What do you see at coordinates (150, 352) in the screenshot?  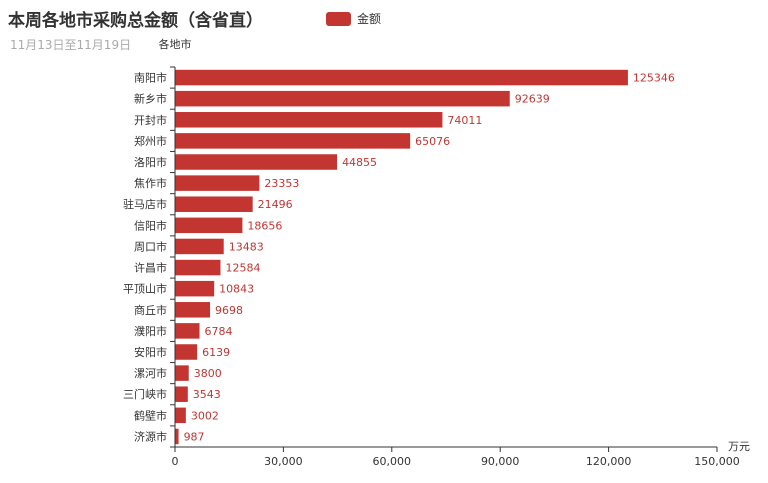 I see `category-label: 安阳市` at bounding box center [150, 352].